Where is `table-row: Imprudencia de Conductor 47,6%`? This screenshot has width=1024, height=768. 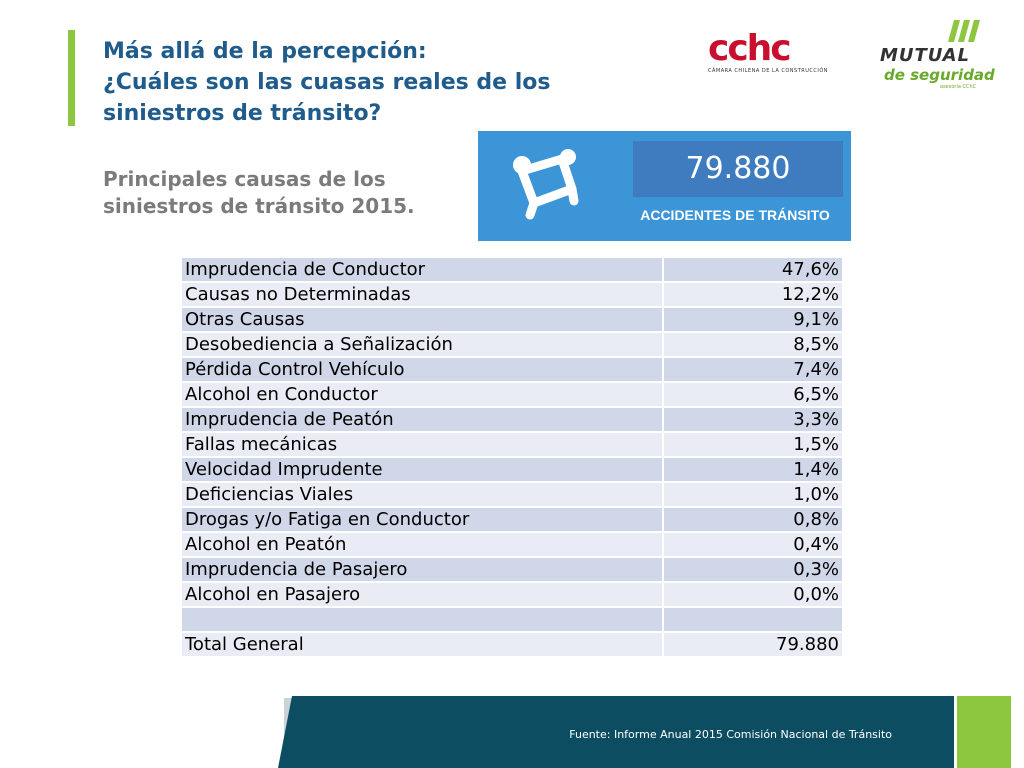 table-row: Imprudencia de Conductor 47,6% is located at coordinates (512, 269).